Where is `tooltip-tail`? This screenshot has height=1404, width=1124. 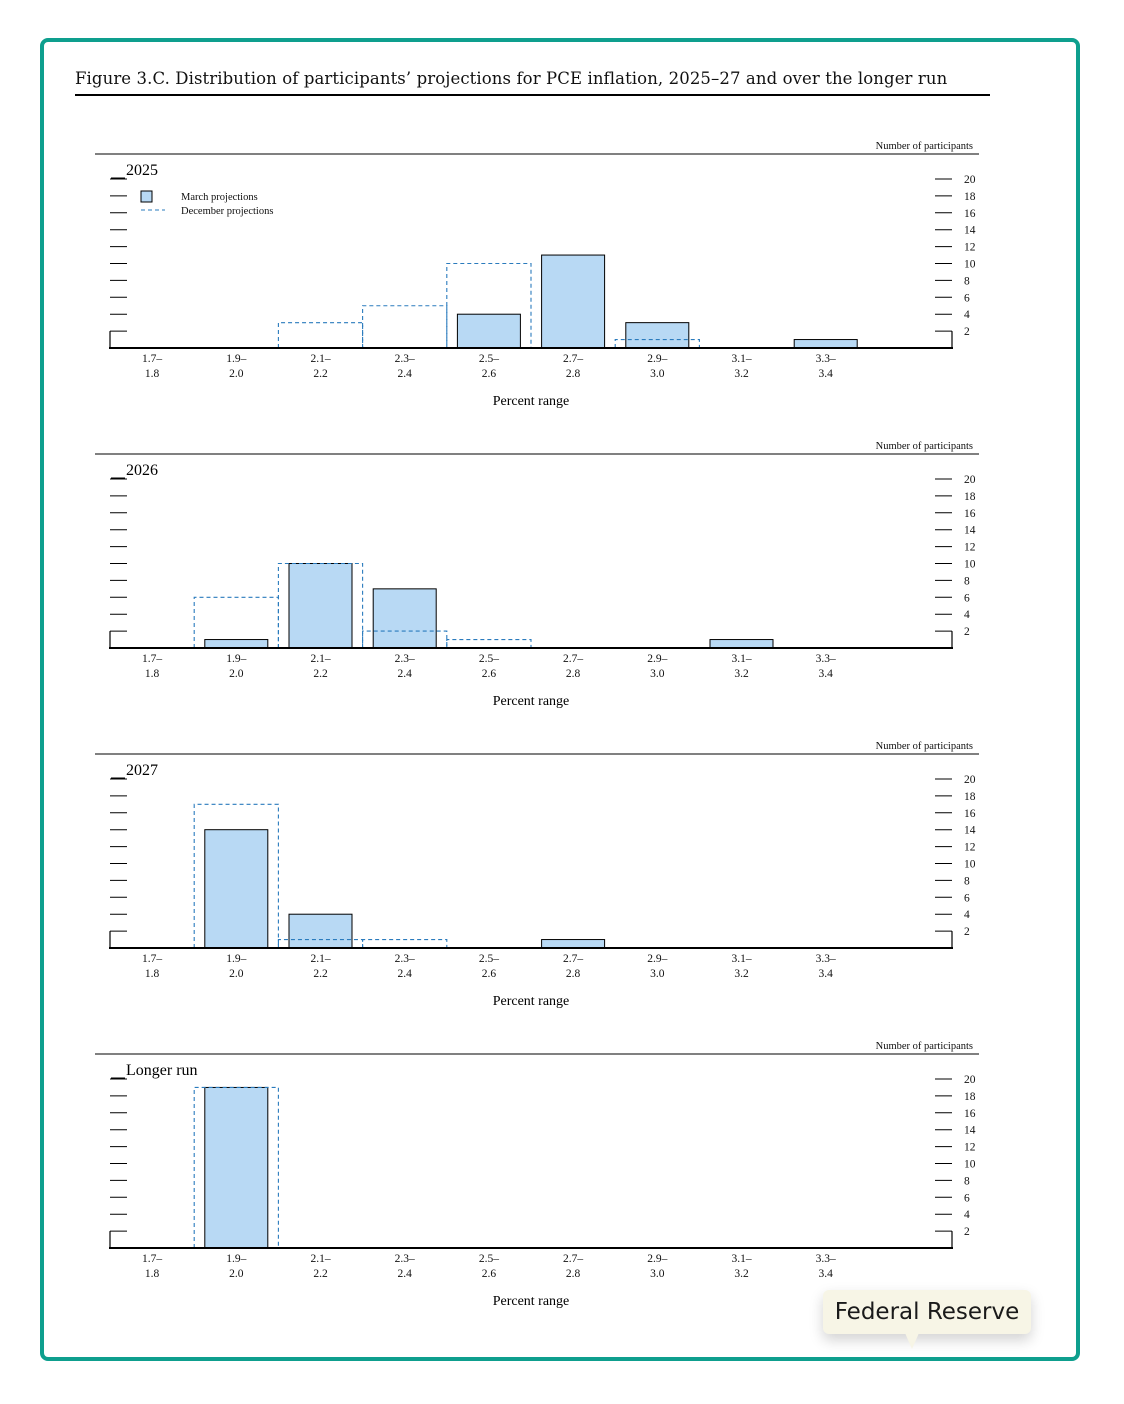
tooltip-tail is located at coordinates (912, 1341).